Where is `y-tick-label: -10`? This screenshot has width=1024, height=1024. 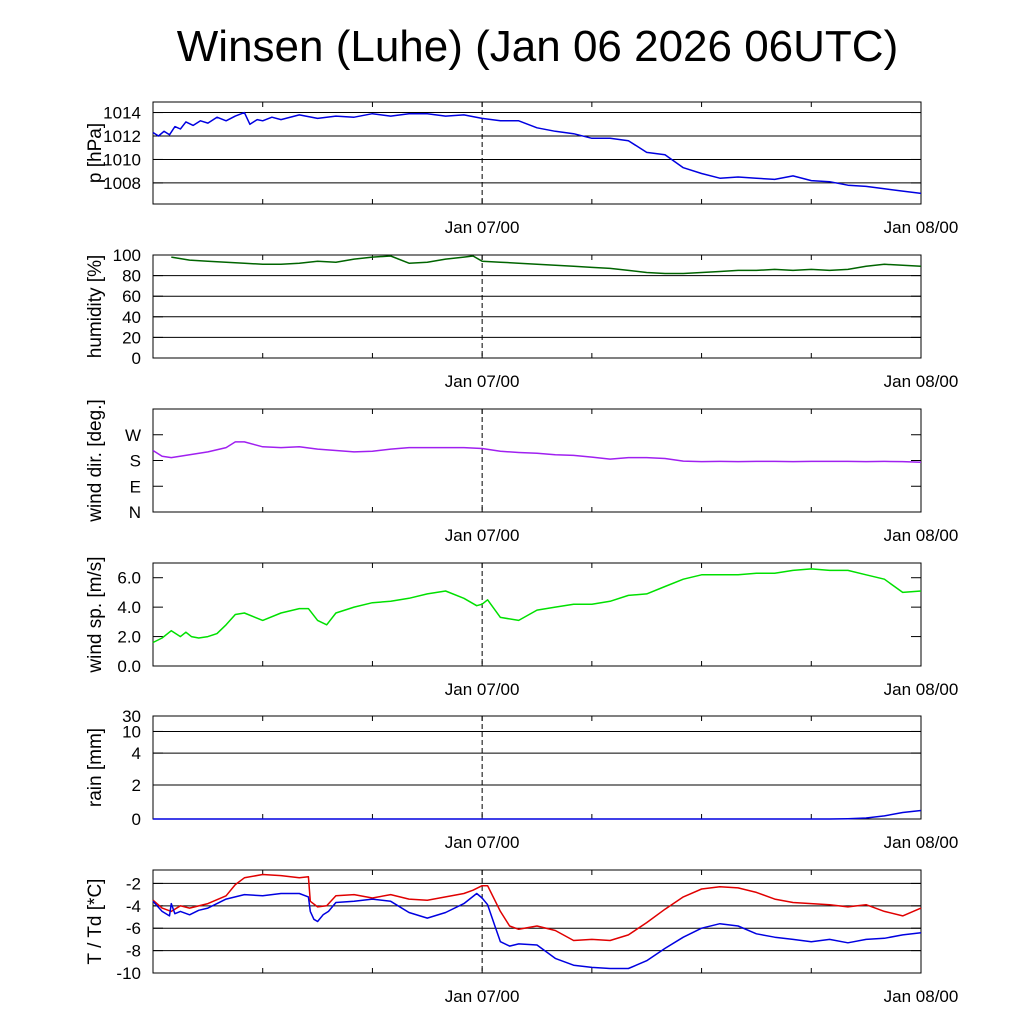 y-tick-label: -10 is located at coordinates (128, 973).